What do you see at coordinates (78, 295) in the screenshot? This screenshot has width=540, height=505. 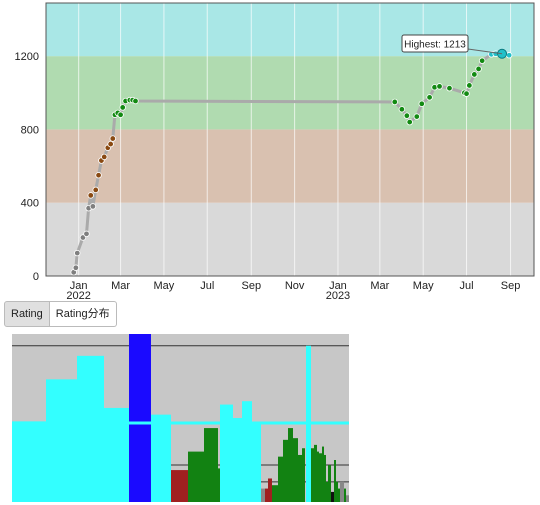 I see `x-tick-year-0: 2022` at bounding box center [78, 295].